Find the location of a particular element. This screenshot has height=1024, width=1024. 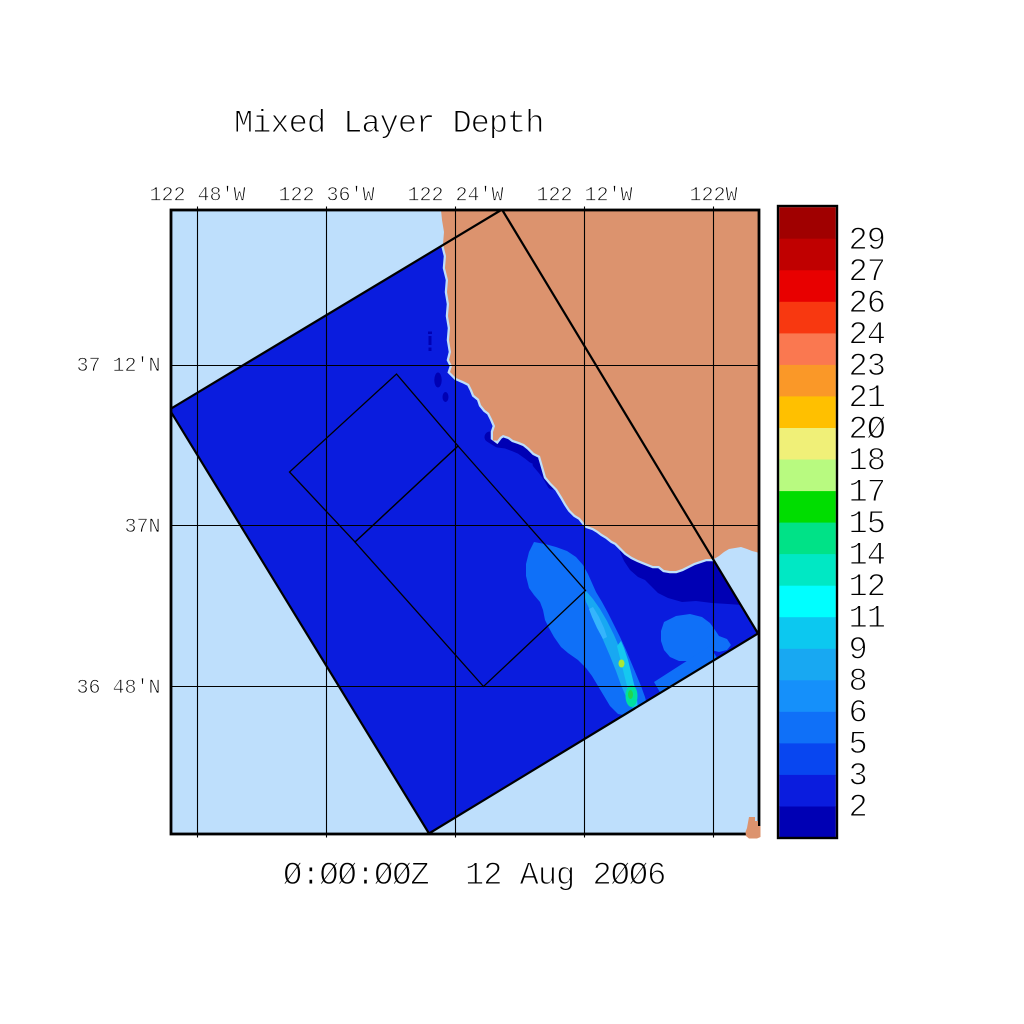

svg-text: 17 is located at coordinates (867, 492).